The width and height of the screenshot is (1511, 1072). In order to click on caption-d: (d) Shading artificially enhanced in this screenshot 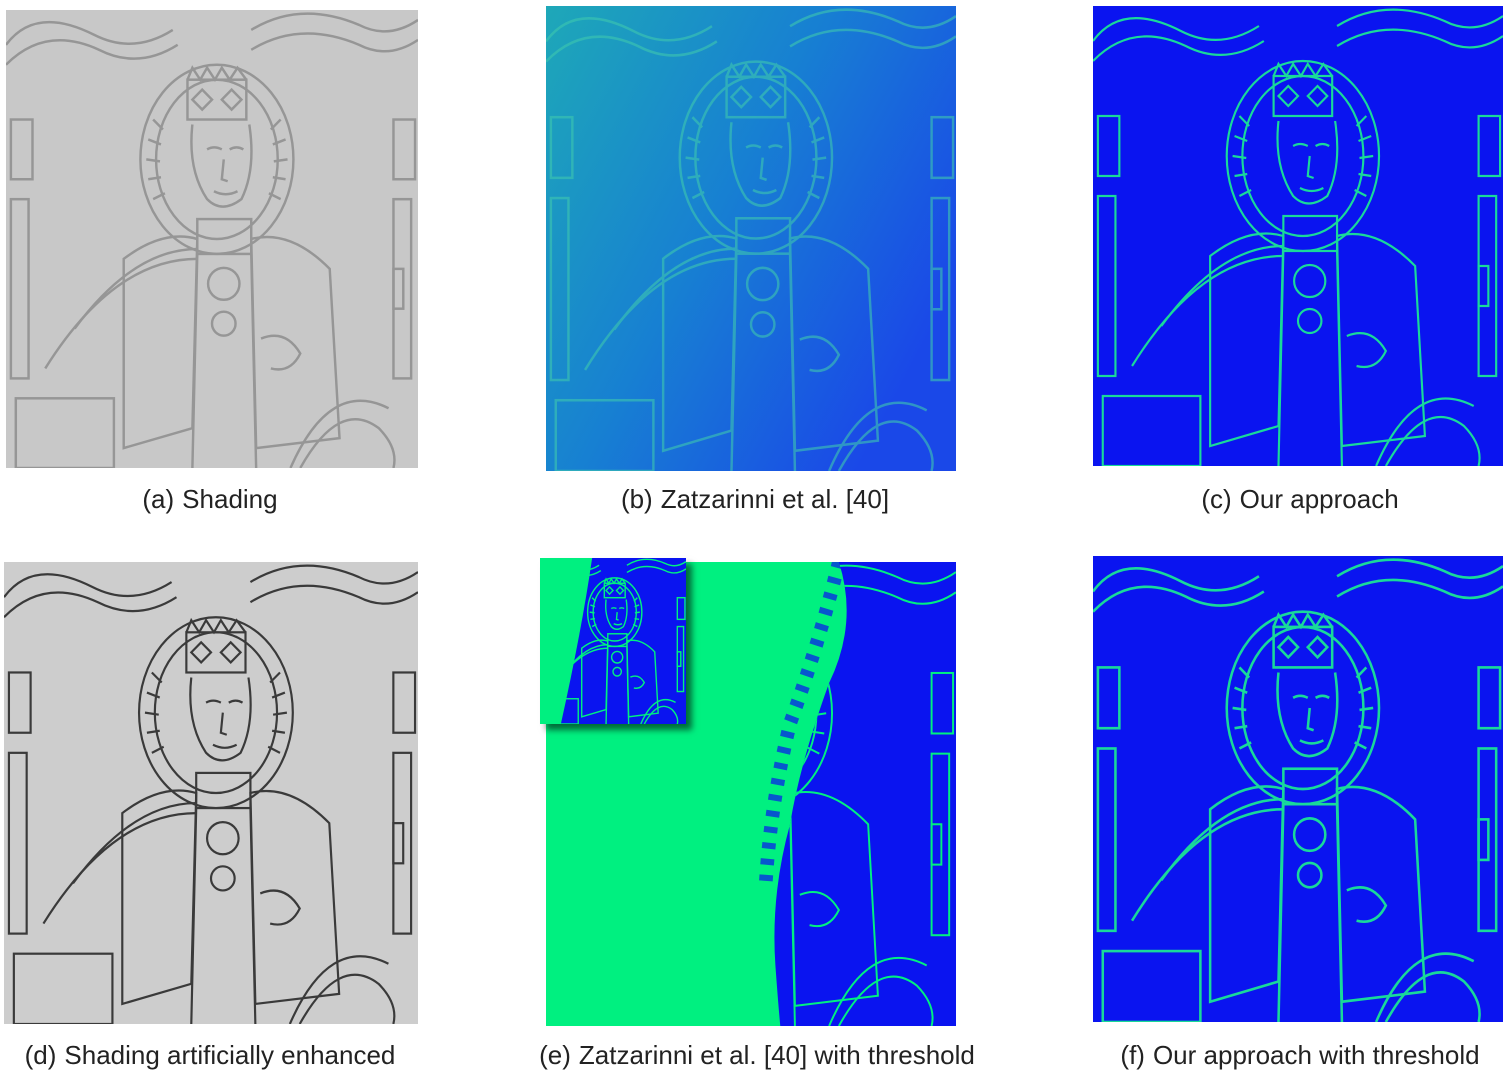, I will do `click(210, 1055)`.